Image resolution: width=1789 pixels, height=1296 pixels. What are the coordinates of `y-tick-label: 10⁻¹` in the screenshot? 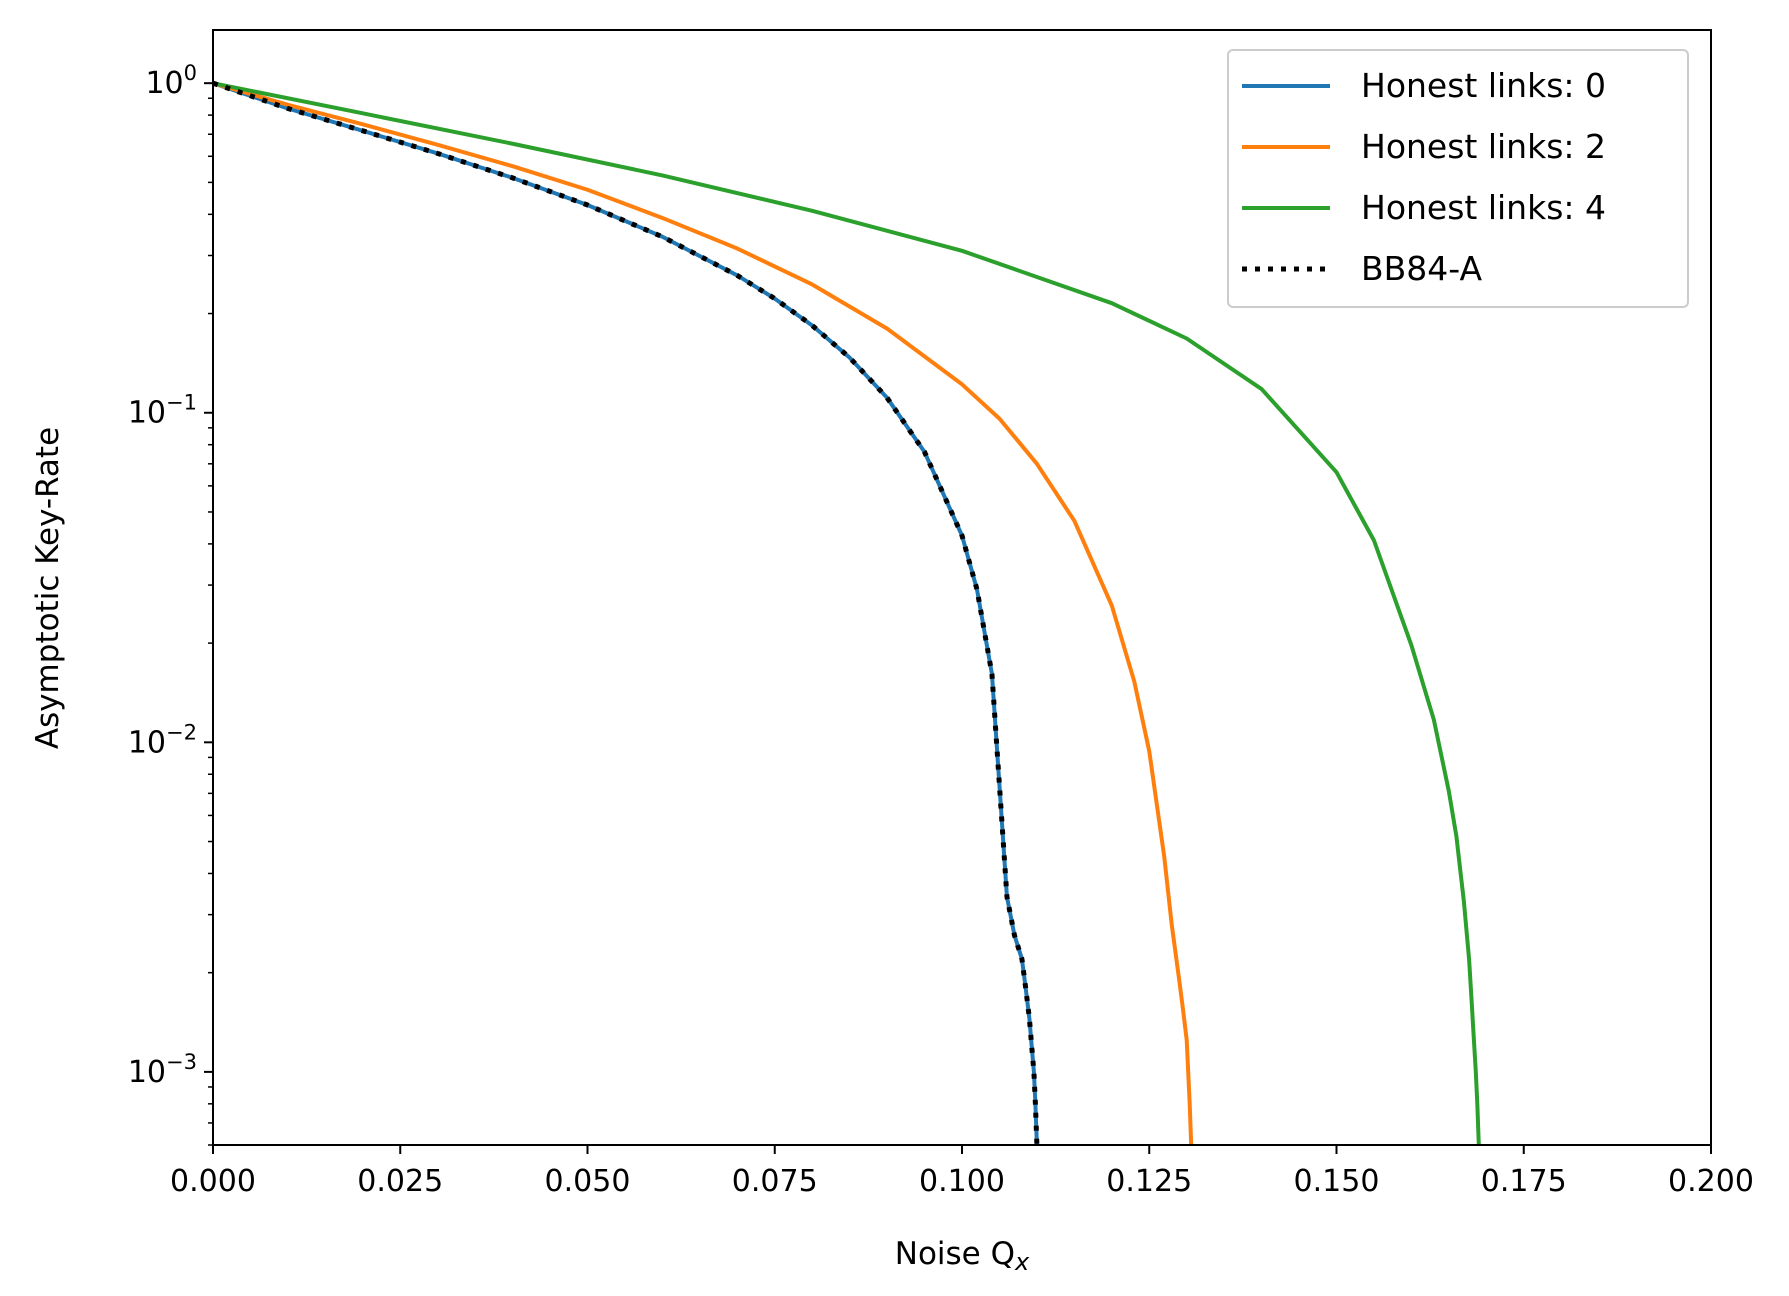 It's located at (162, 411).